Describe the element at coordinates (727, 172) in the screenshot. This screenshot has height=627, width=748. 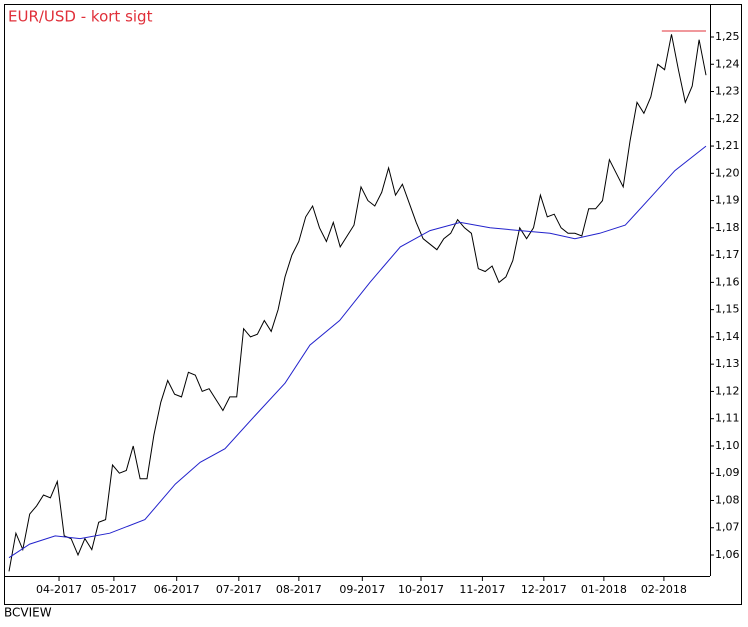
I see `y-tick-label: 1,20` at that location.